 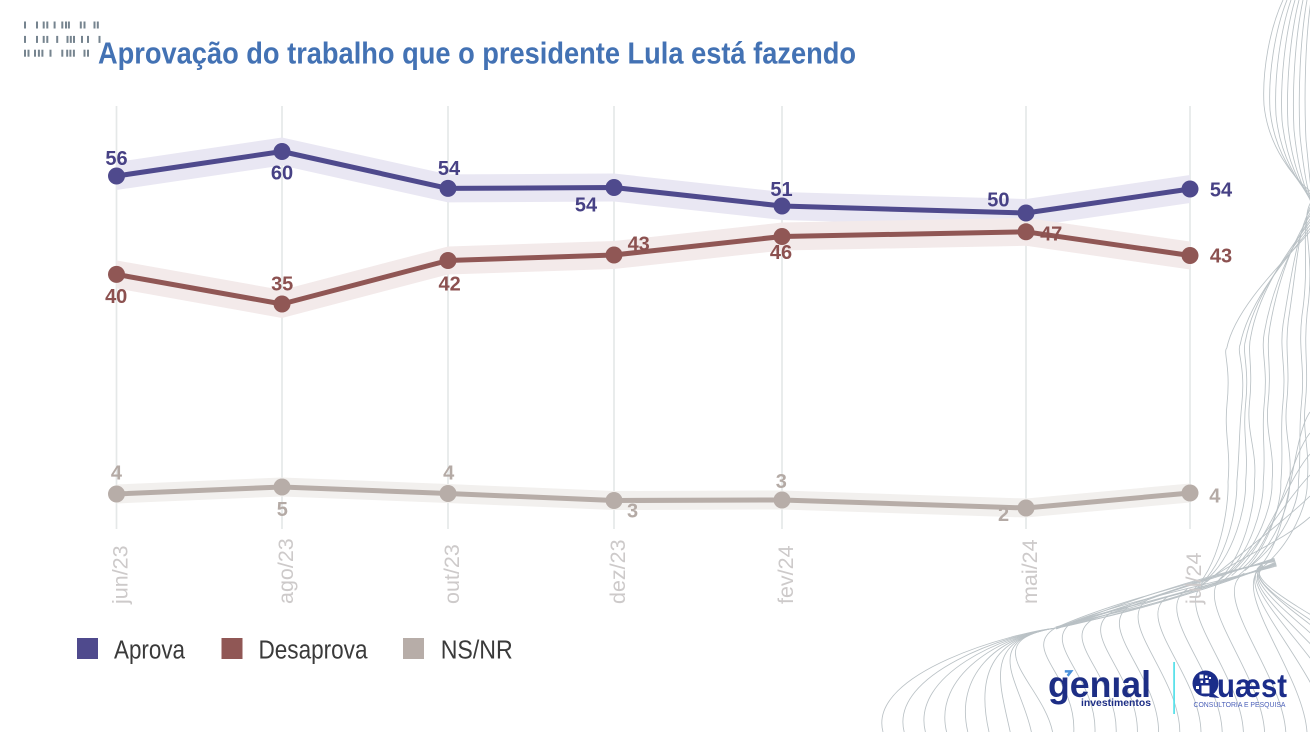 What do you see at coordinates (1003, 515) in the screenshot?
I see `svg-text: 2` at bounding box center [1003, 515].